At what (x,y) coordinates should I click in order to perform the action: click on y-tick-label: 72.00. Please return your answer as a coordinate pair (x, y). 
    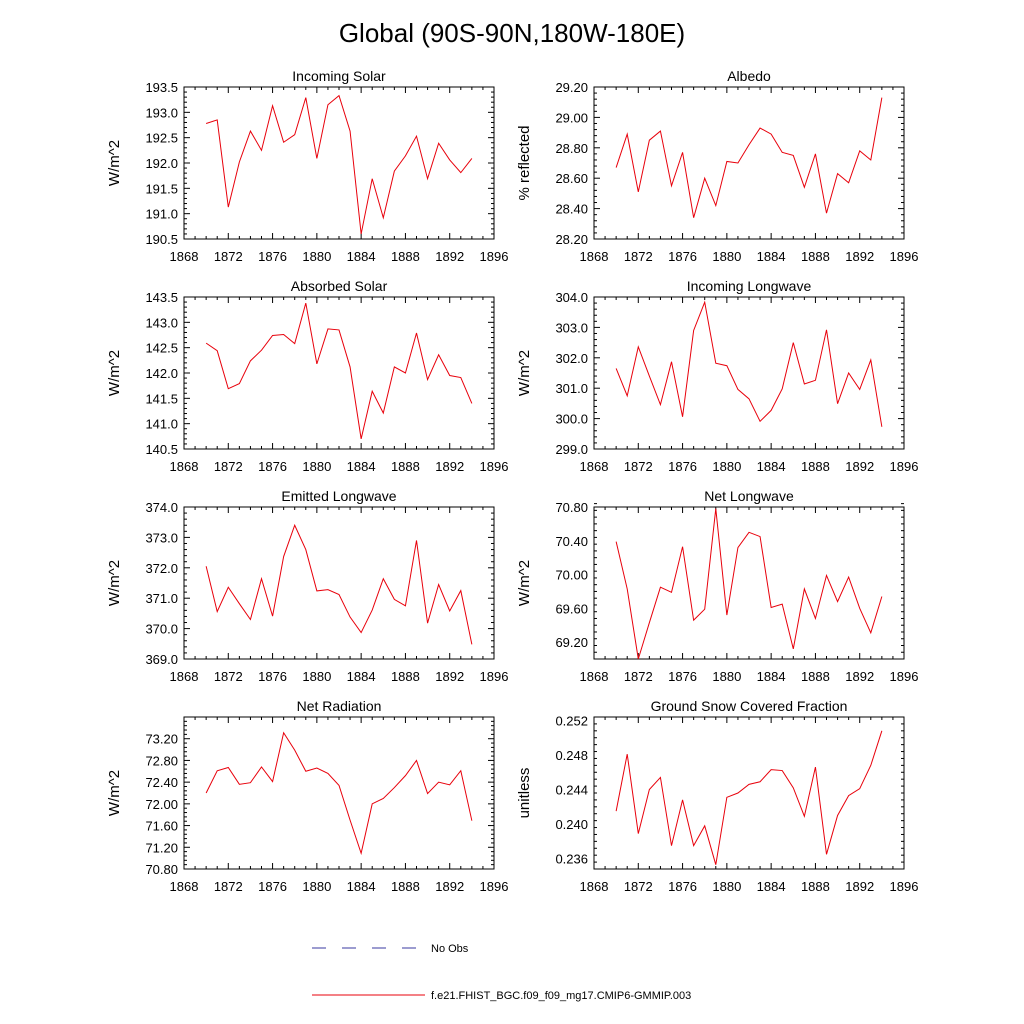
    Looking at the image, I should click on (161, 804).